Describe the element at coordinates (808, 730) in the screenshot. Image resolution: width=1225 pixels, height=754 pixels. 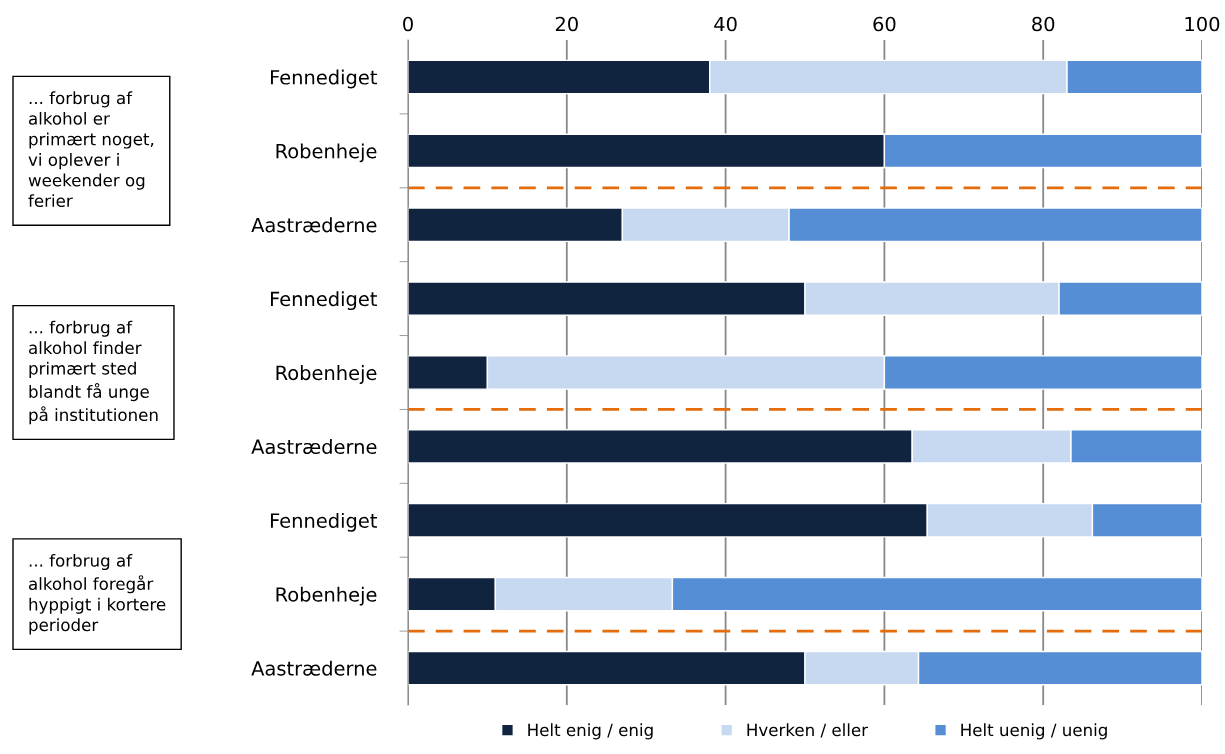
I see `legend-label: Hverken / eller` at that location.